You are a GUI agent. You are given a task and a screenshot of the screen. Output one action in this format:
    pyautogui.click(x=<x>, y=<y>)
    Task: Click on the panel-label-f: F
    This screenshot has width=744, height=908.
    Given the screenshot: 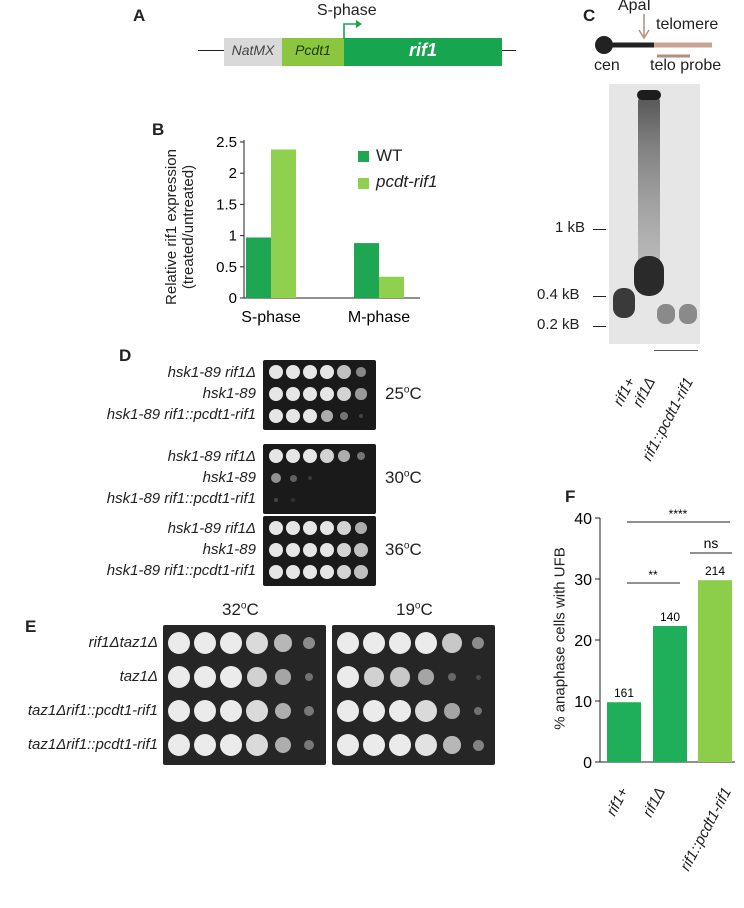 What is the action you would take?
    pyautogui.click(x=570, y=496)
    